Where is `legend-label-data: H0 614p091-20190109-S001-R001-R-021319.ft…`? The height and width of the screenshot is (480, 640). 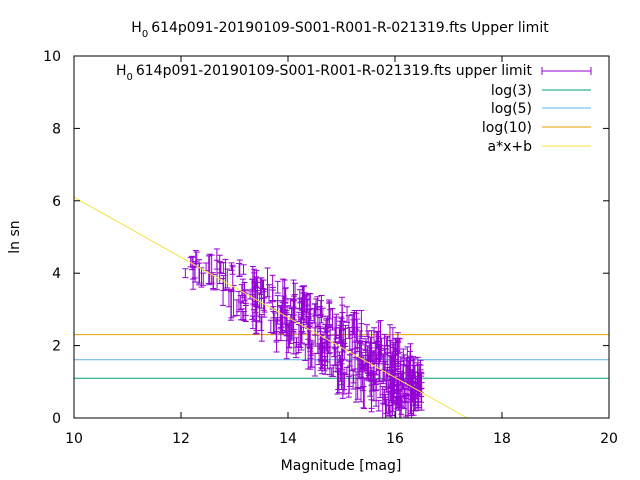
legend-label-data: H0 614p091-20190109-S001-R001-R-021319.ft… is located at coordinates (324, 73).